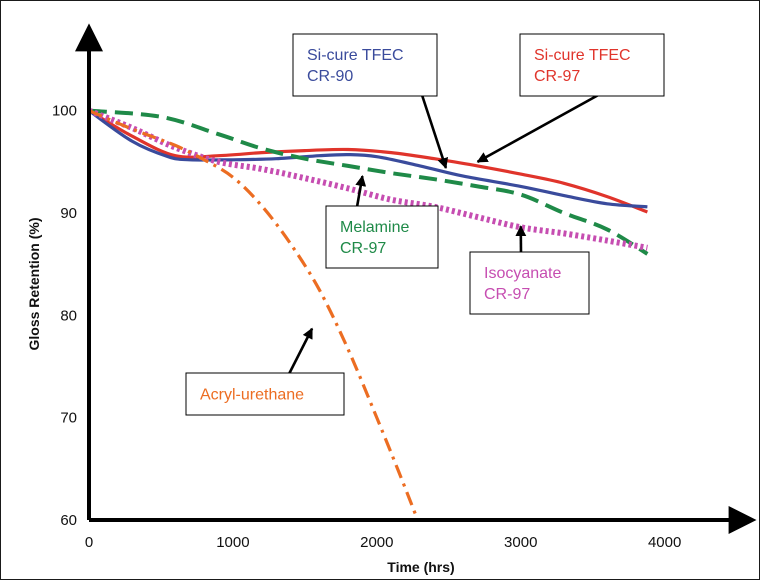 The image size is (760, 580). Describe the element at coordinates (374, 227) in the screenshot. I see `callout-text-2-0: Melamine` at that location.